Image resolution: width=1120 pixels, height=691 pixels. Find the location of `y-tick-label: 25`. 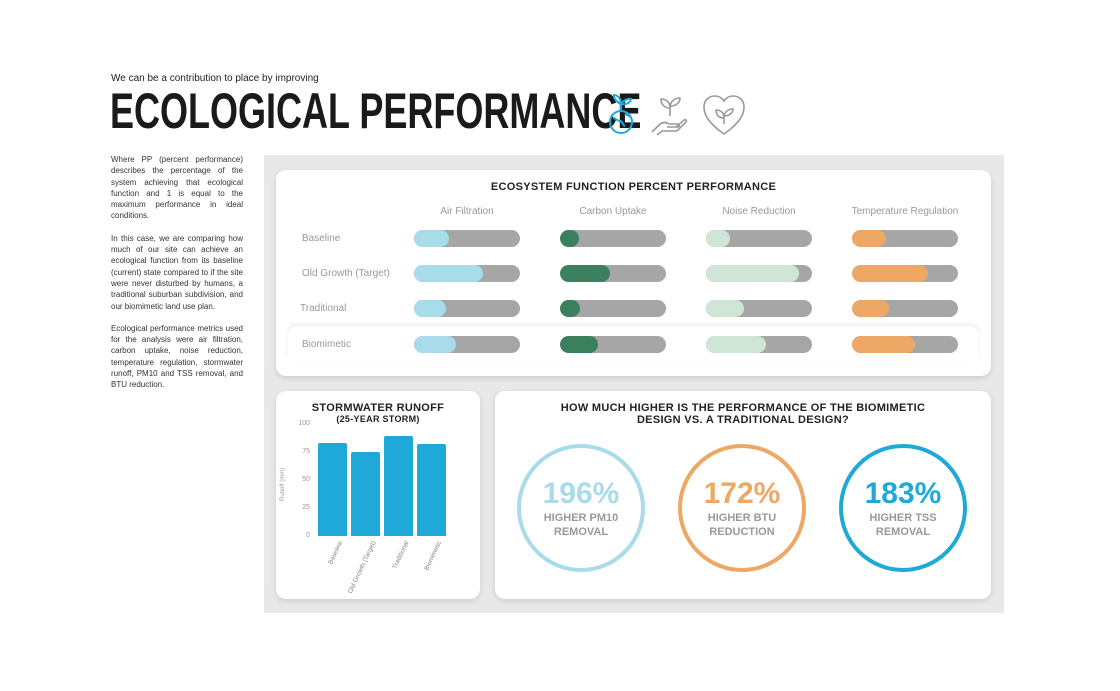

y-tick-label: 25 is located at coordinates (306, 507).